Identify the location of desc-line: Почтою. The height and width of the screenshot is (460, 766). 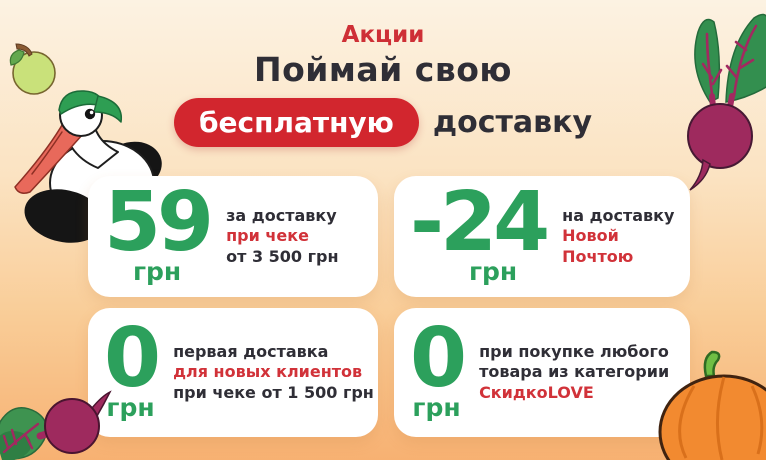
(598, 256).